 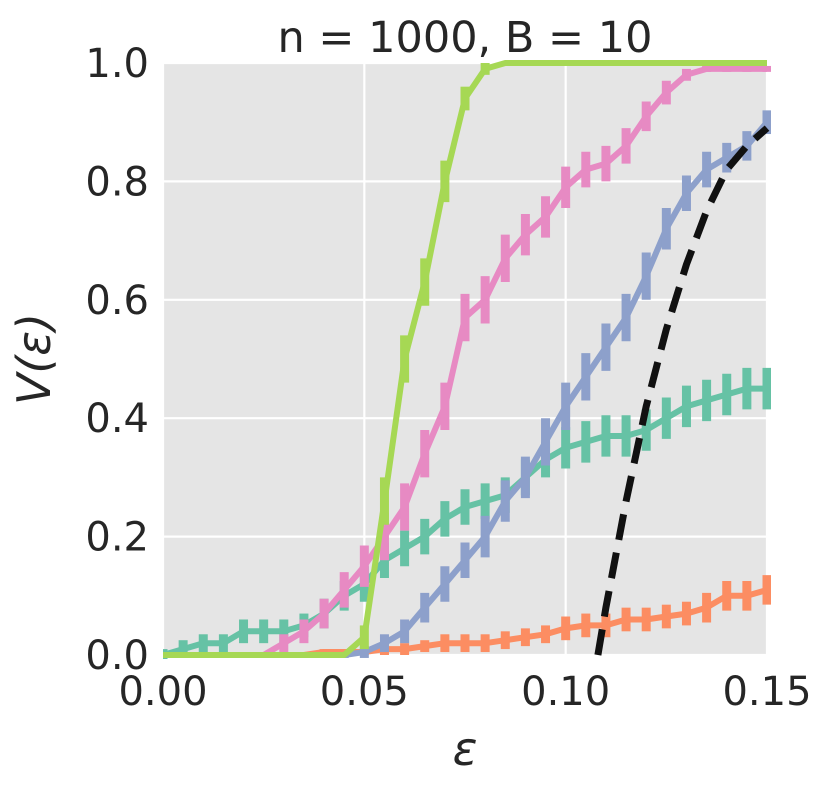 I want to click on series-5-line, so click(x=682, y=390).